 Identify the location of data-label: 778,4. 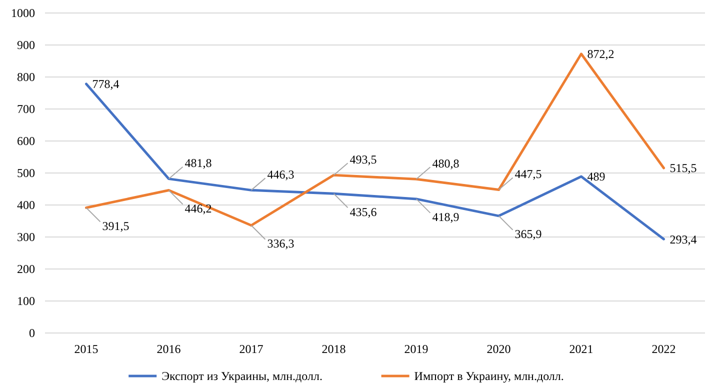
(106, 84).